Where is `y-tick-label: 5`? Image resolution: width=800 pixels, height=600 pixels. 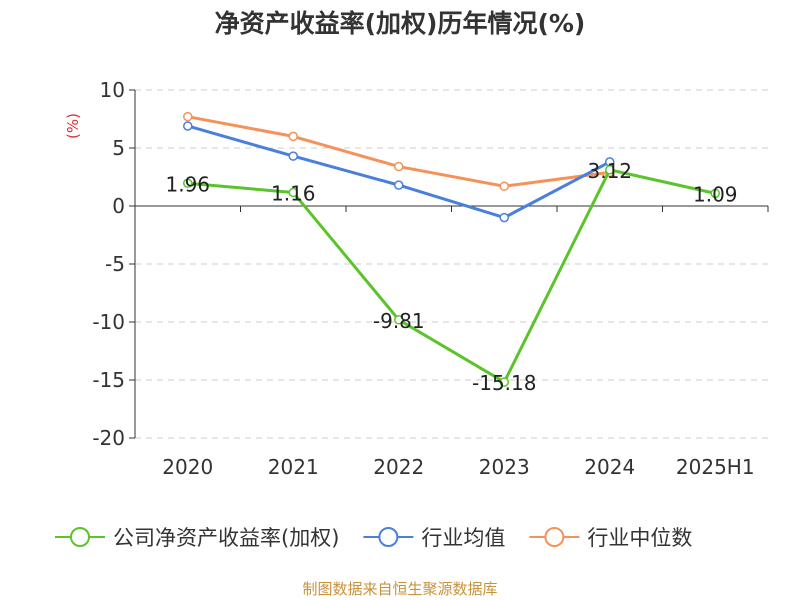 y-tick-label: 5 is located at coordinates (118, 148).